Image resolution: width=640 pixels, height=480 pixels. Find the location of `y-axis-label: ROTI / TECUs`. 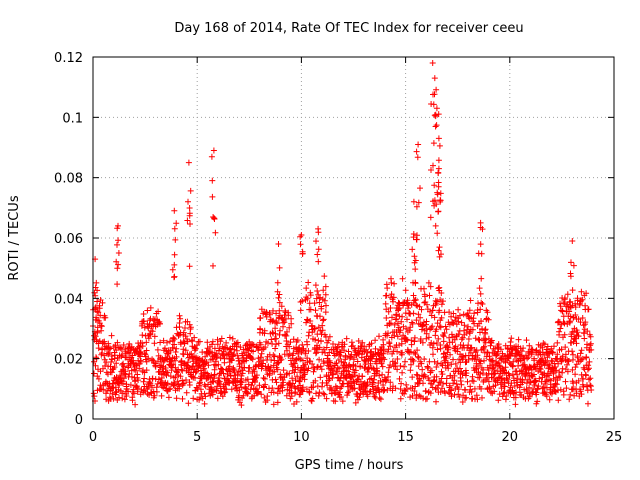

y-axis-label: ROTI / TECUs is located at coordinates (14, 237).